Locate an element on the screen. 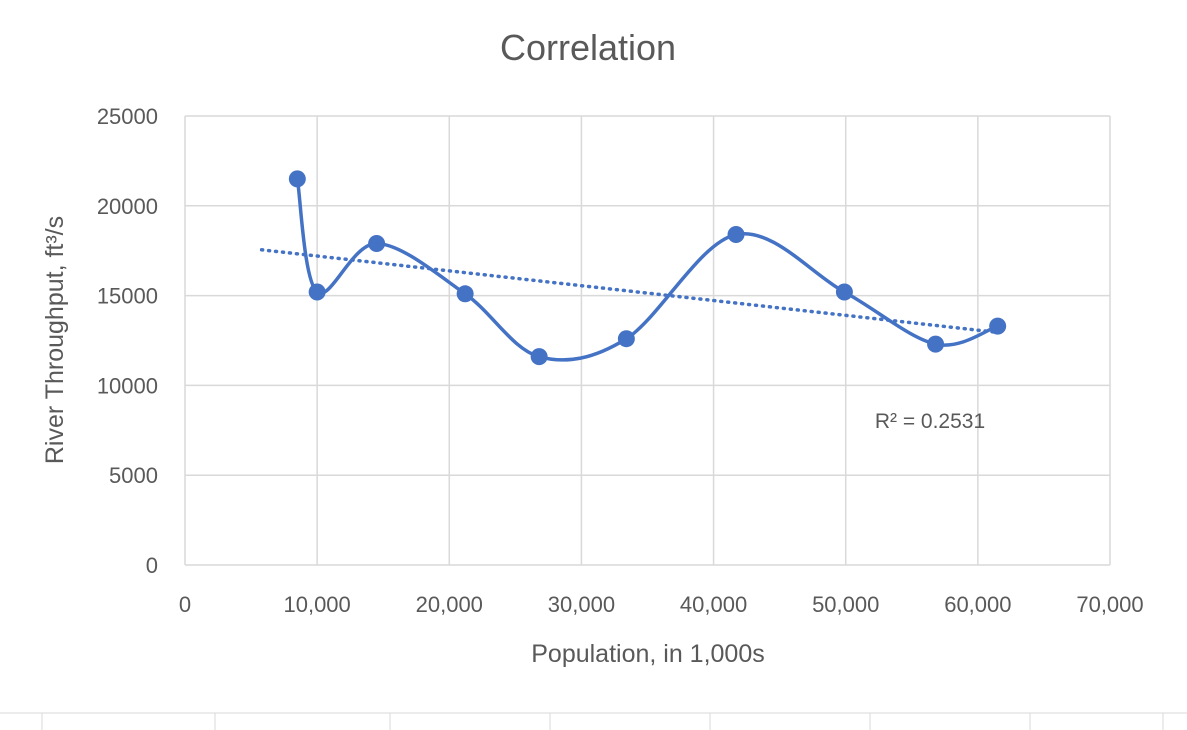  r-squared-label: R² = 0.2531 is located at coordinates (930, 421).